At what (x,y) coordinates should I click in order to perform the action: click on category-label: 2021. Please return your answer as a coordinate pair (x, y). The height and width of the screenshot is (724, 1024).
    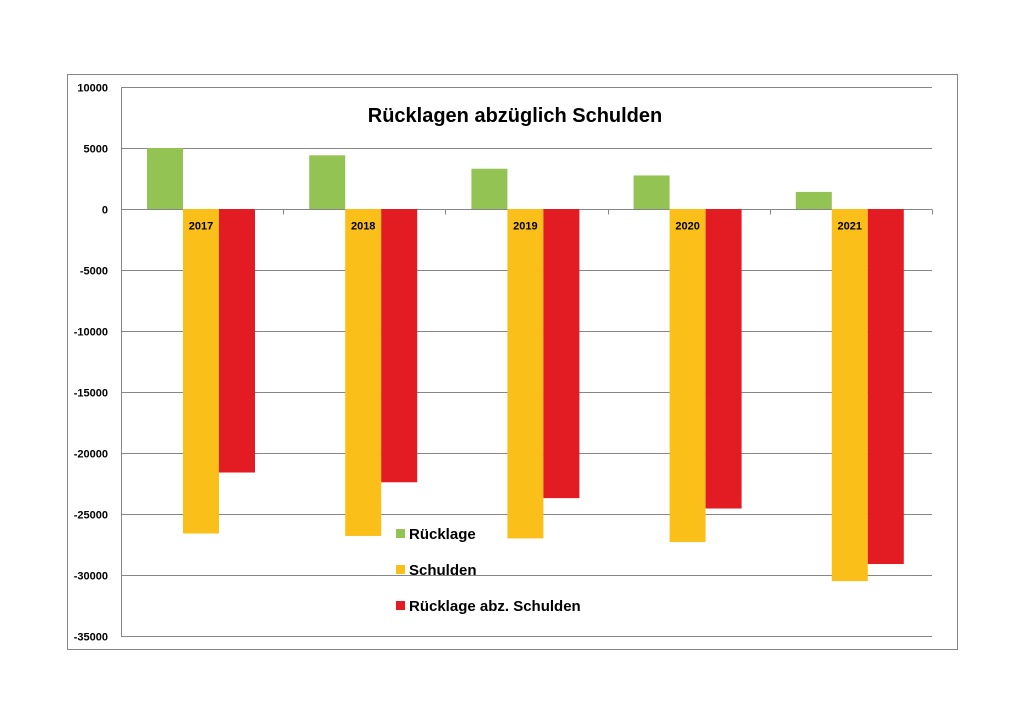
    Looking at the image, I should click on (850, 227).